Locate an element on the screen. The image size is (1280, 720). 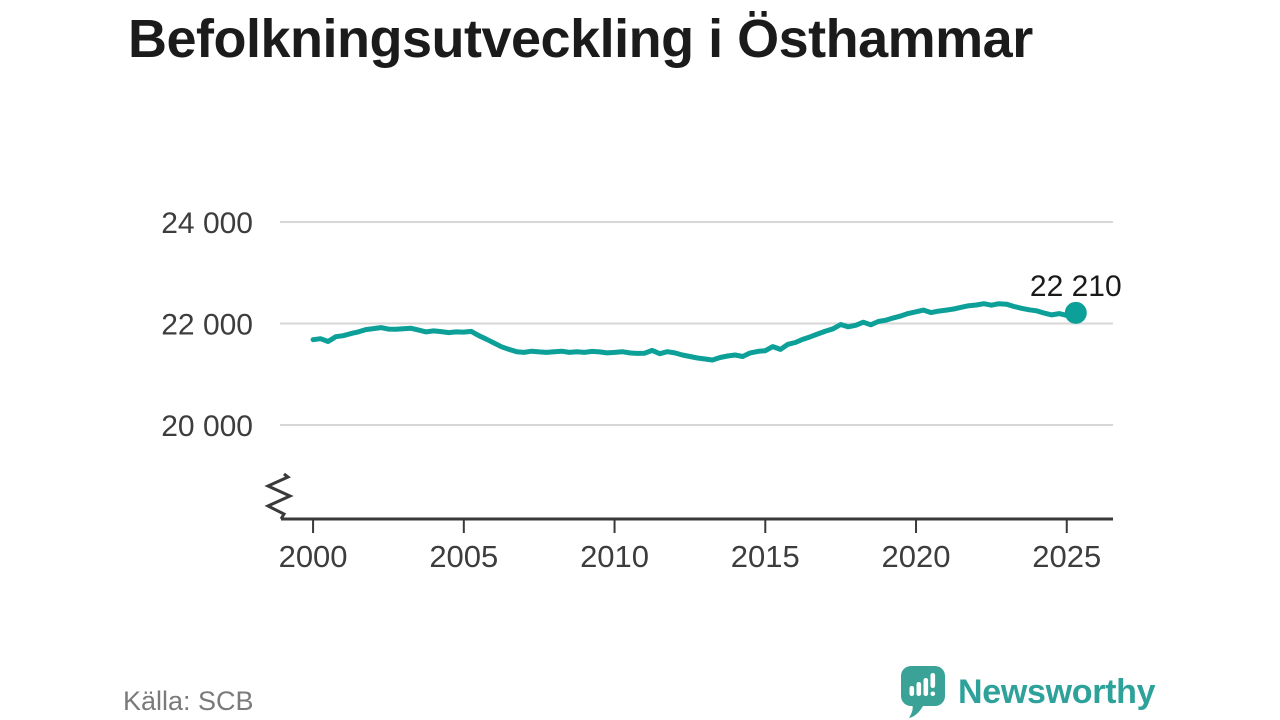
population-line is located at coordinates (694, 332).